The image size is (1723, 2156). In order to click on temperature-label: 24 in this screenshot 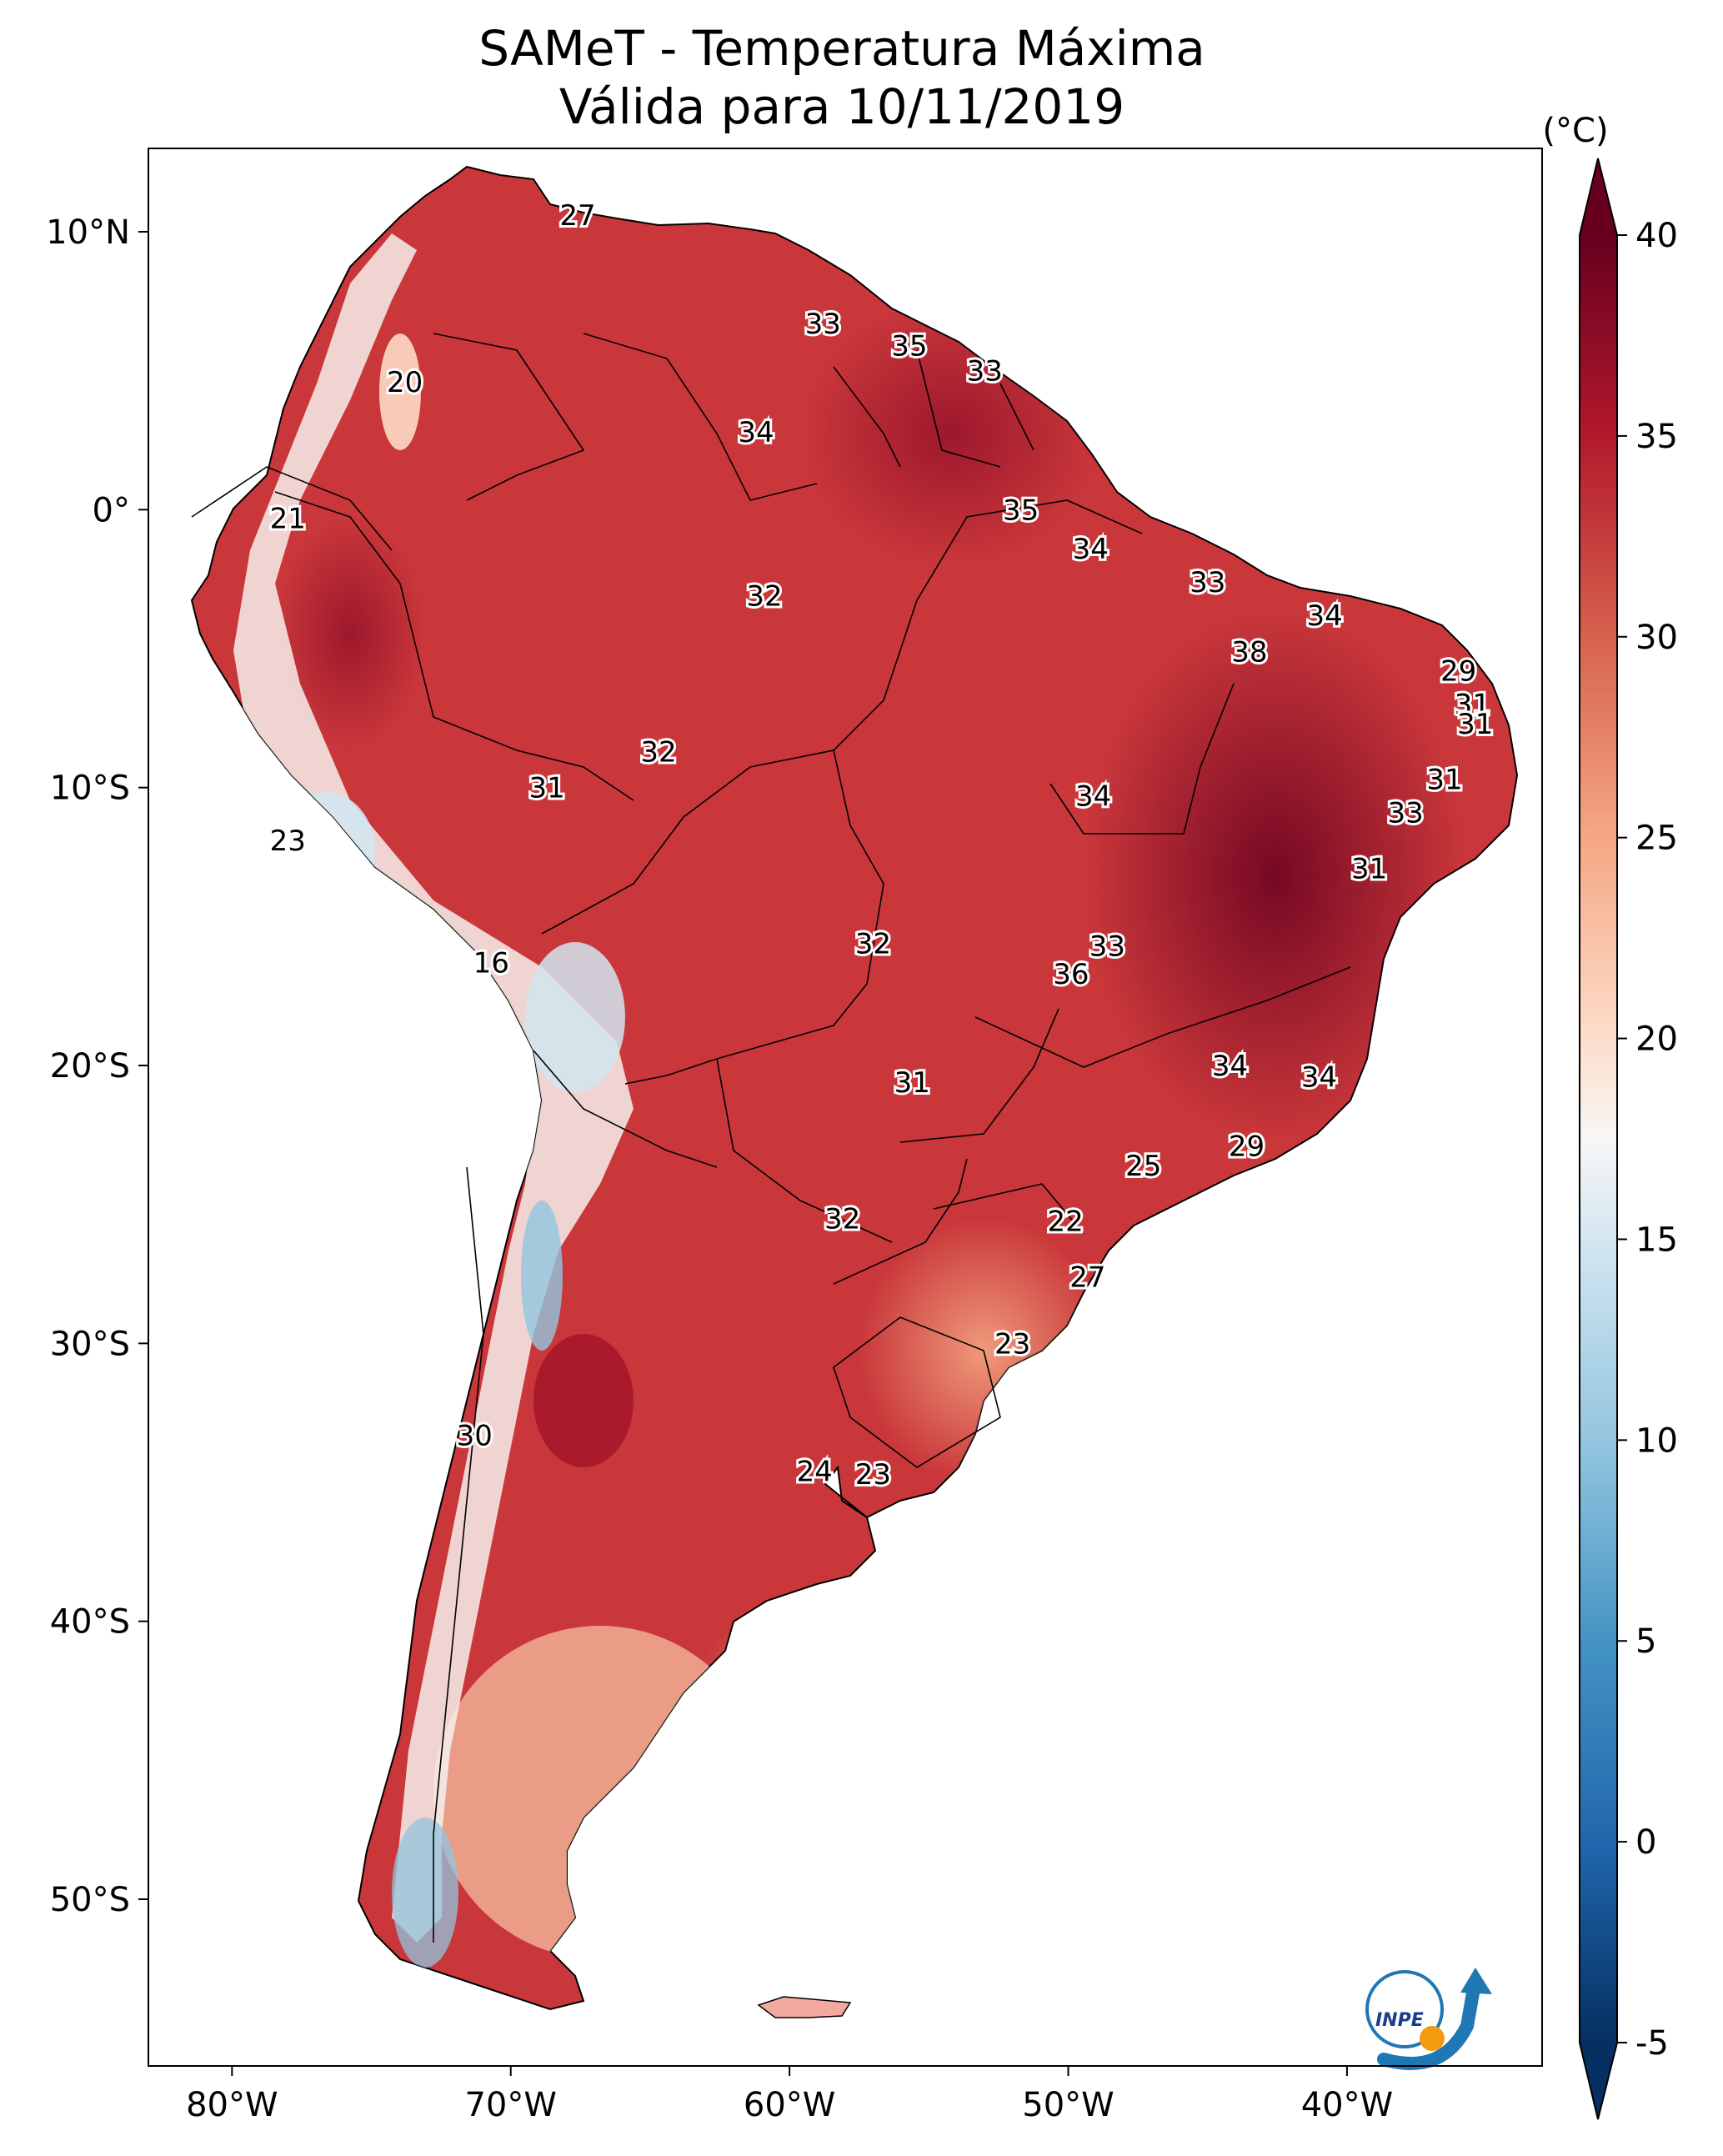, I will do `click(815, 1472)`.